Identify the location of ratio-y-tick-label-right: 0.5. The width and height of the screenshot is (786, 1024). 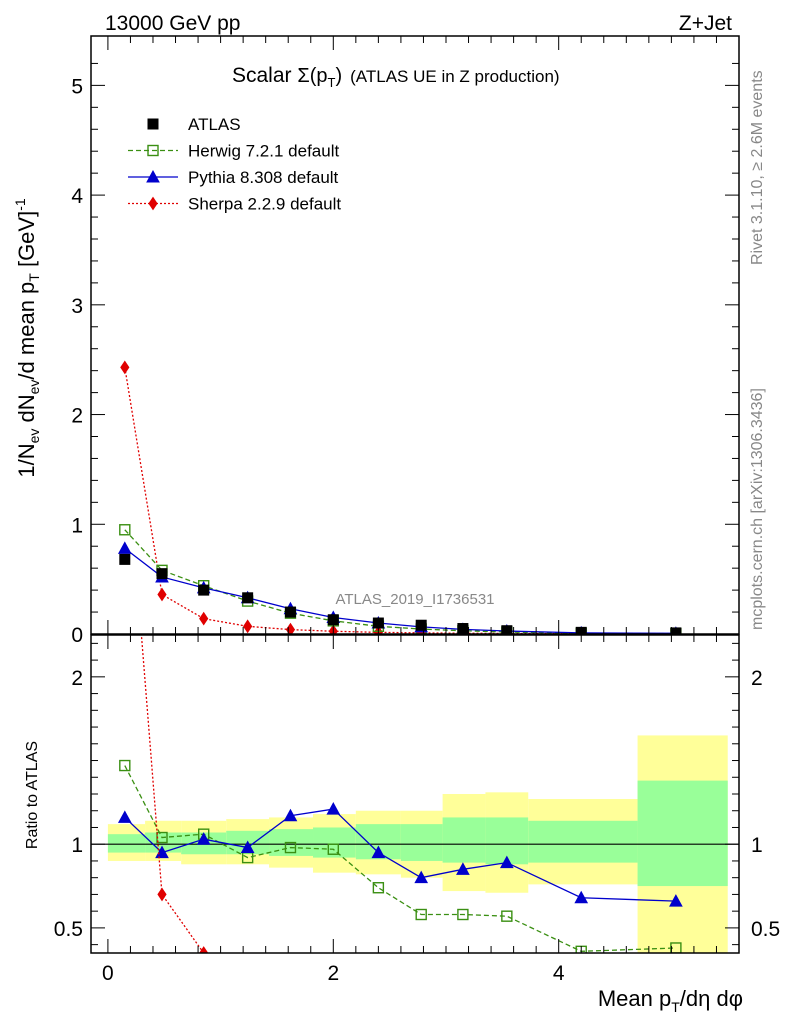
(765, 929).